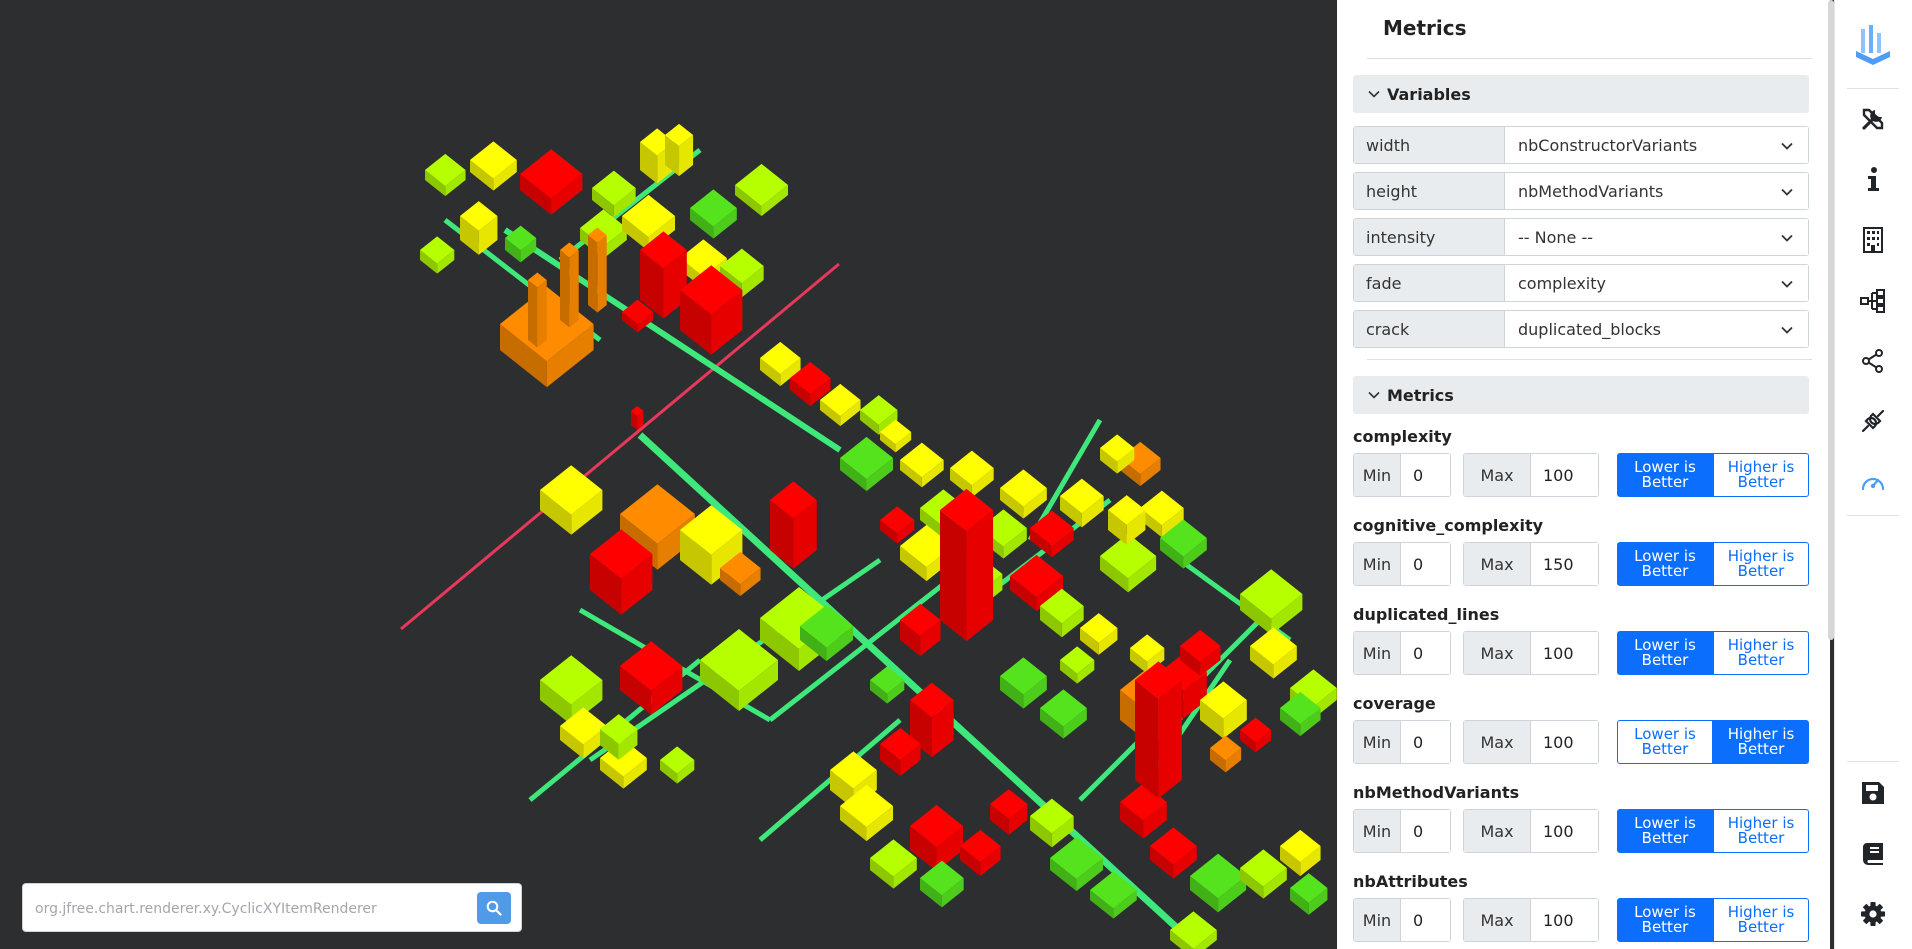 The width and height of the screenshot is (1912, 949). I want to click on share-button, so click(1873, 361).